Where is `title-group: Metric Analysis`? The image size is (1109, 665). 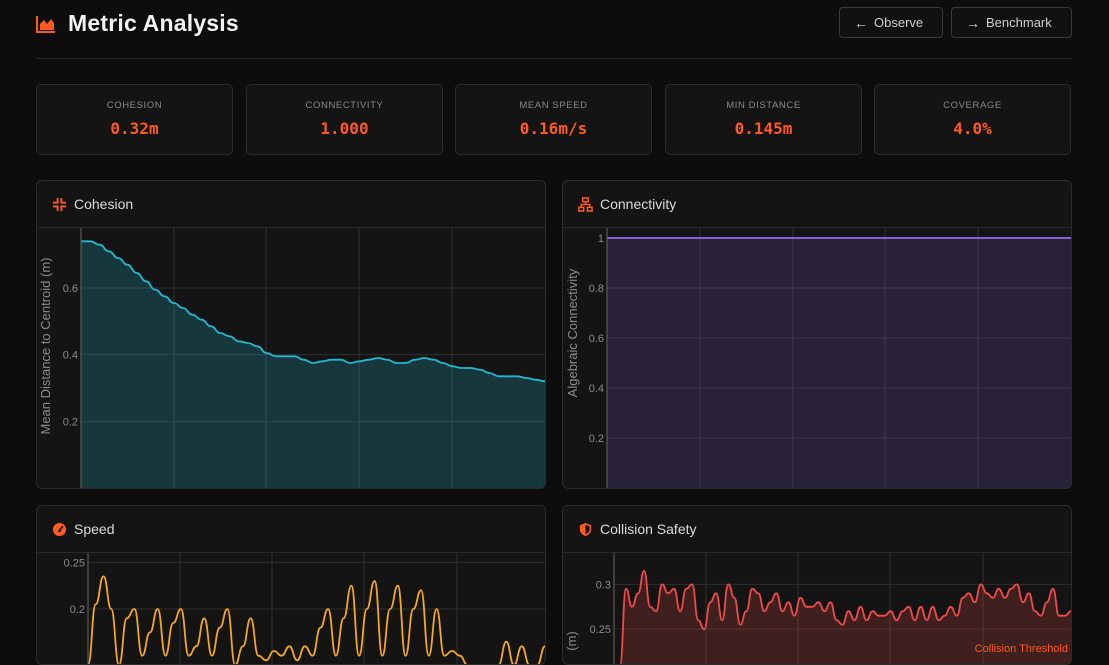
title-group: Metric Analysis is located at coordinates (137, 23).